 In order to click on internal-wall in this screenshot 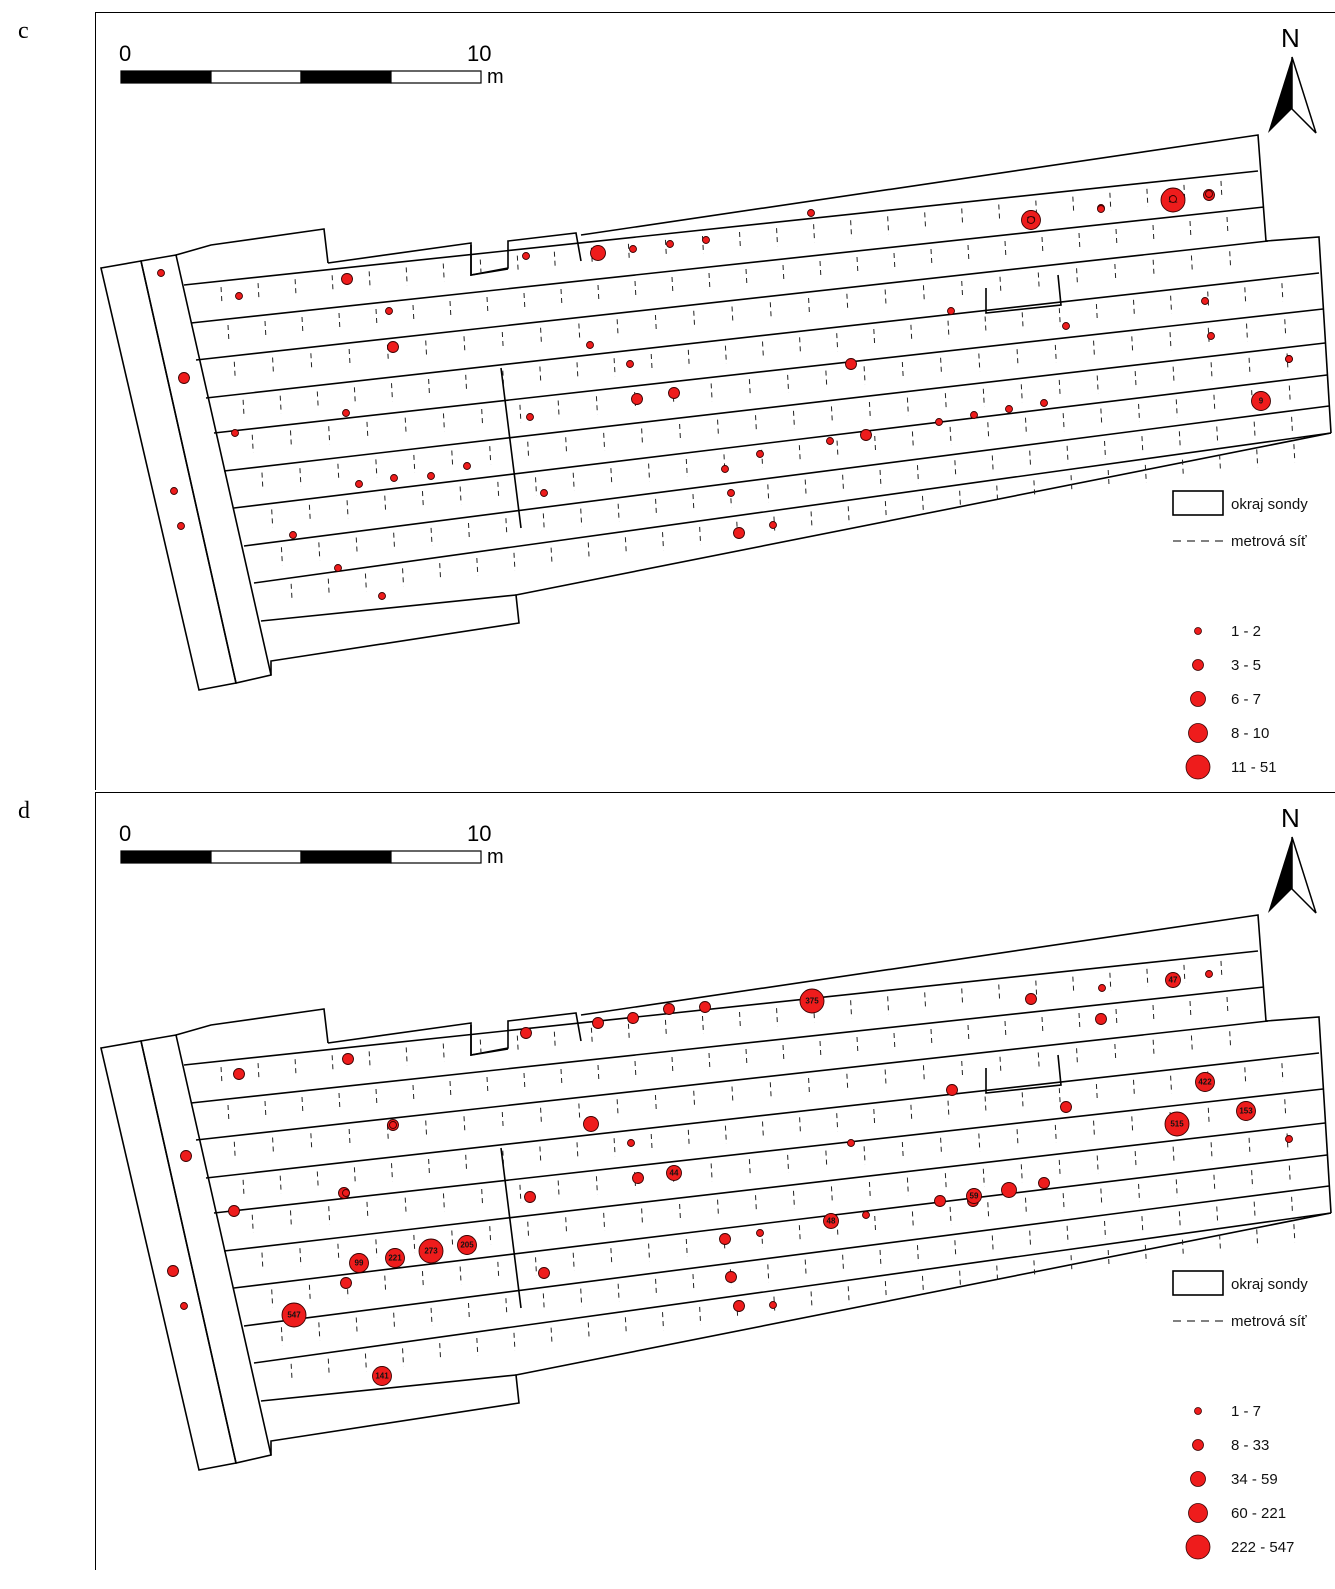, I will do `click(511, 448)`.